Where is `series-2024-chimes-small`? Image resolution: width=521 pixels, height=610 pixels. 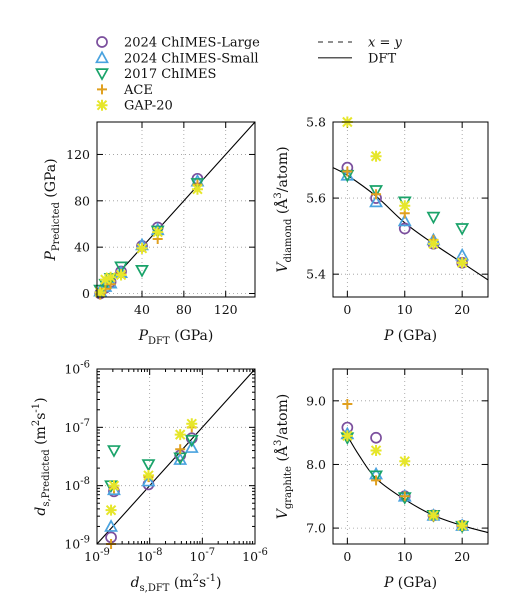 series-2024-chimes-small is located at coordinates (405, 478).